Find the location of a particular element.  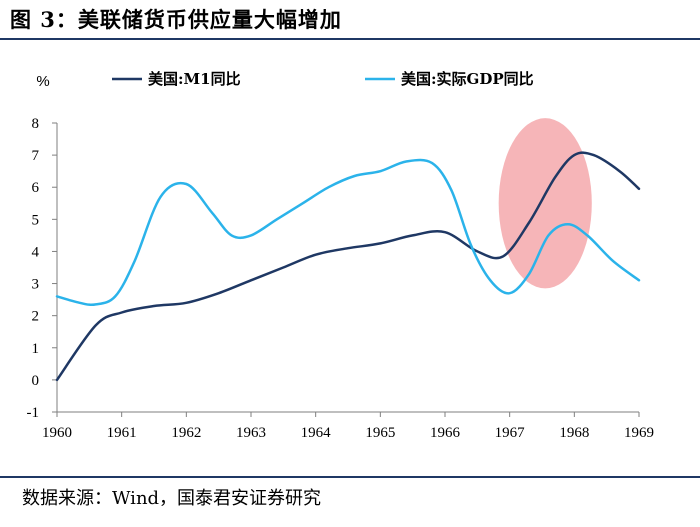

y-unit-label: % is located at coordinates (42, 81).